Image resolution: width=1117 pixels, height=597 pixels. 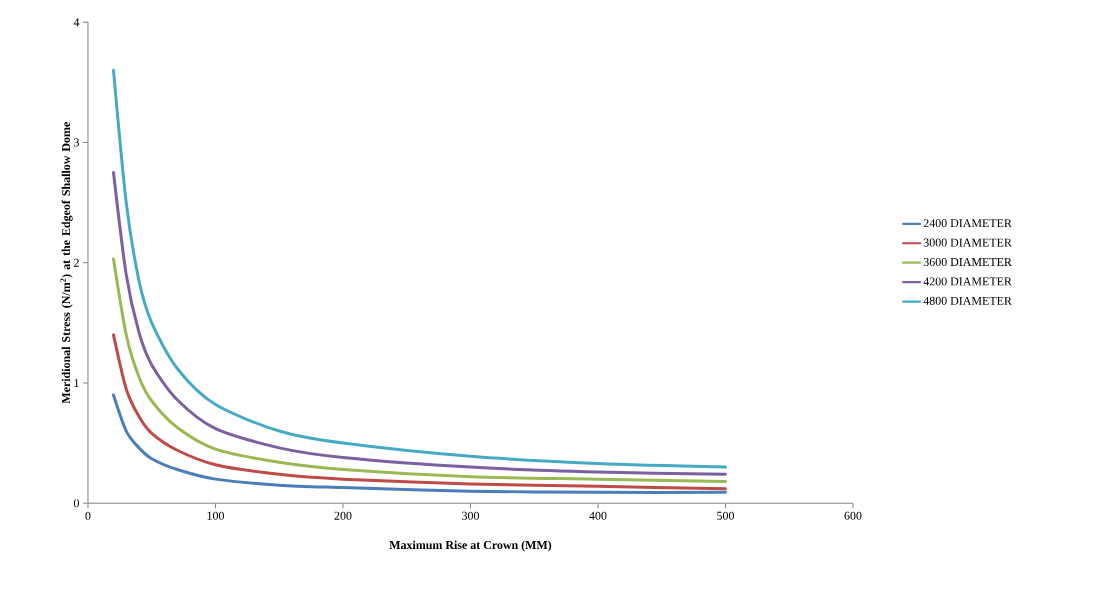 I want to click on x-tick-label: 400, so click(x=598, y=515).